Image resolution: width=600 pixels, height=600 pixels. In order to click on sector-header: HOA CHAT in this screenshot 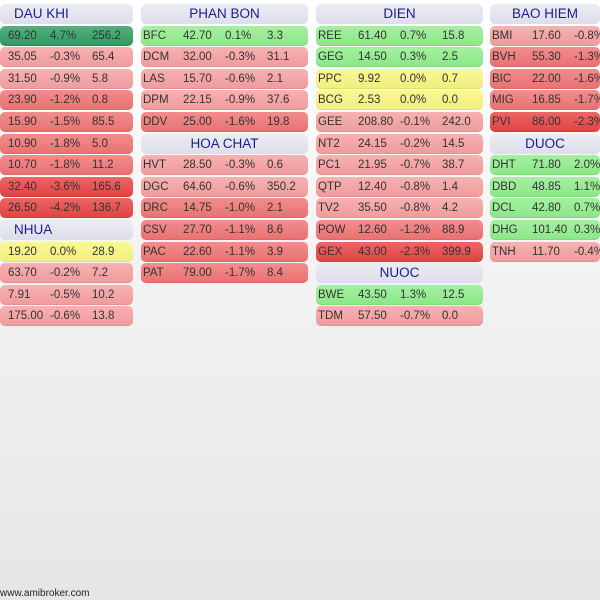, I will do `click(224, 143)`.